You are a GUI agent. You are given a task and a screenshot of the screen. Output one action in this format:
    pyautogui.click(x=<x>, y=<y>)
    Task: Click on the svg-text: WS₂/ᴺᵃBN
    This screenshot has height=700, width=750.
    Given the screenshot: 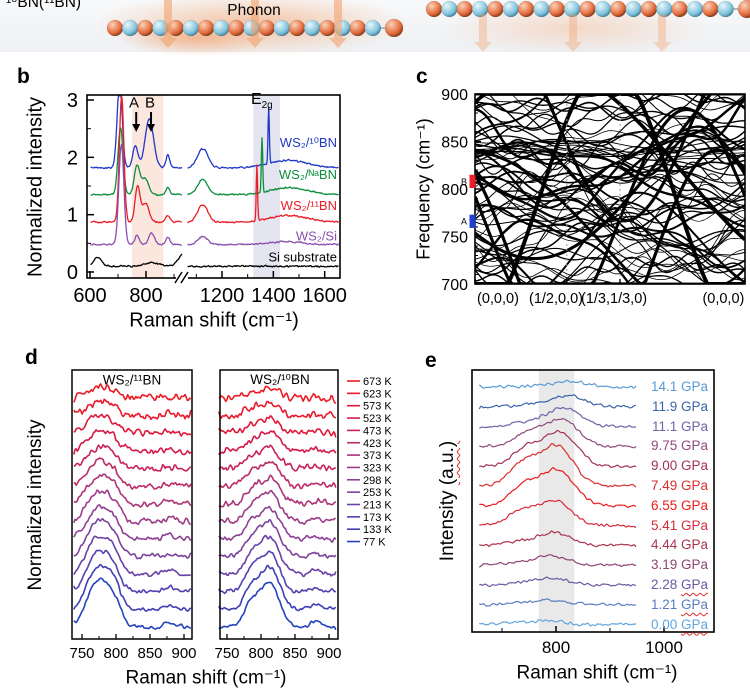 What is the action you would take?
    pyautogui.click(x=308, y=174)
    